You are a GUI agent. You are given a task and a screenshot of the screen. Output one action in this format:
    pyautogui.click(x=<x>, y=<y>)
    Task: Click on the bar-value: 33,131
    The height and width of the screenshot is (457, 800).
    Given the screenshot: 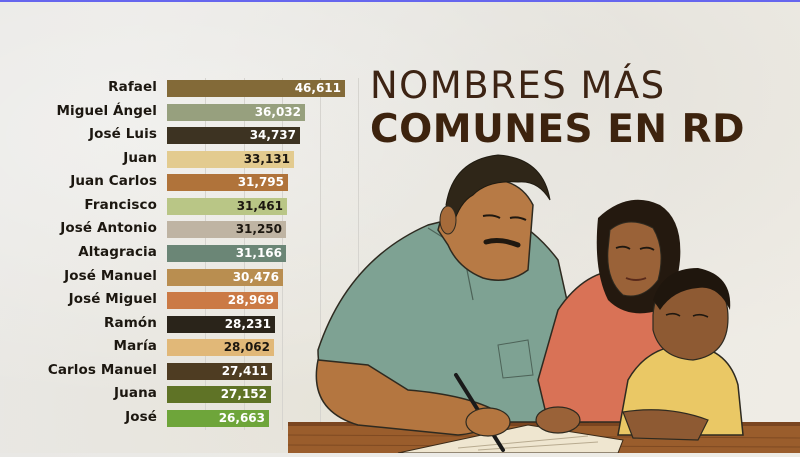 What is the action you would take?
    pyautogui.click(x=266, y=158)
    